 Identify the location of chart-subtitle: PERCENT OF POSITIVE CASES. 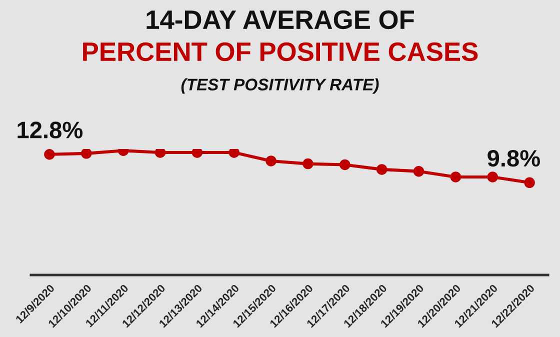
(280, 52).